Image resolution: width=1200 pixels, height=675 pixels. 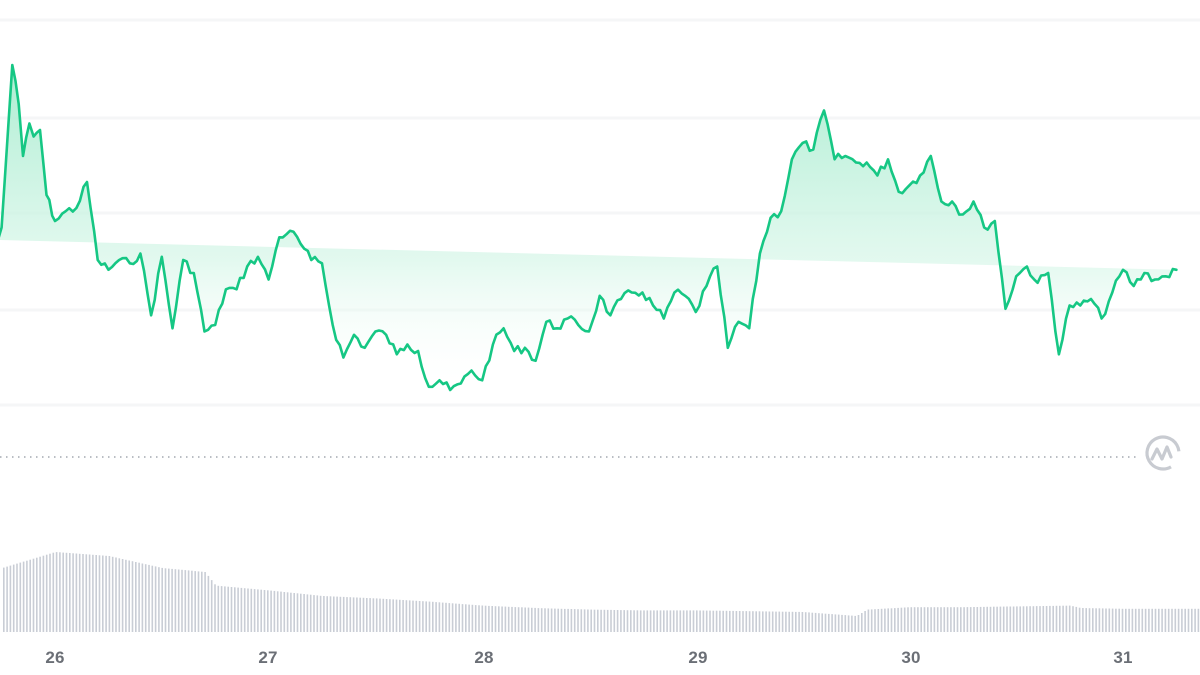 I want to click on x-tick-label: 26, so click(x=55, y=657).